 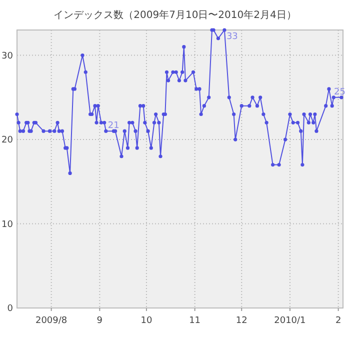 What do you see at coordinates (8, 56) in the screenshot?
I see `y-tick-label: 30` at bounding box center [8, 56].